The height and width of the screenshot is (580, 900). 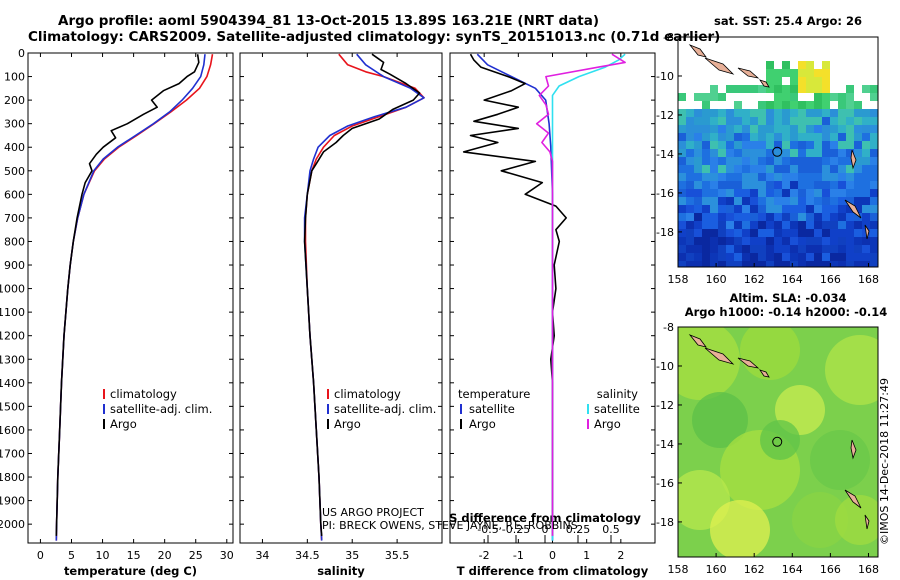 What do you see at coordinates (586, 555) in the screenshot?
I see `x-tick-label: 1` at bounding box center [586, 555].